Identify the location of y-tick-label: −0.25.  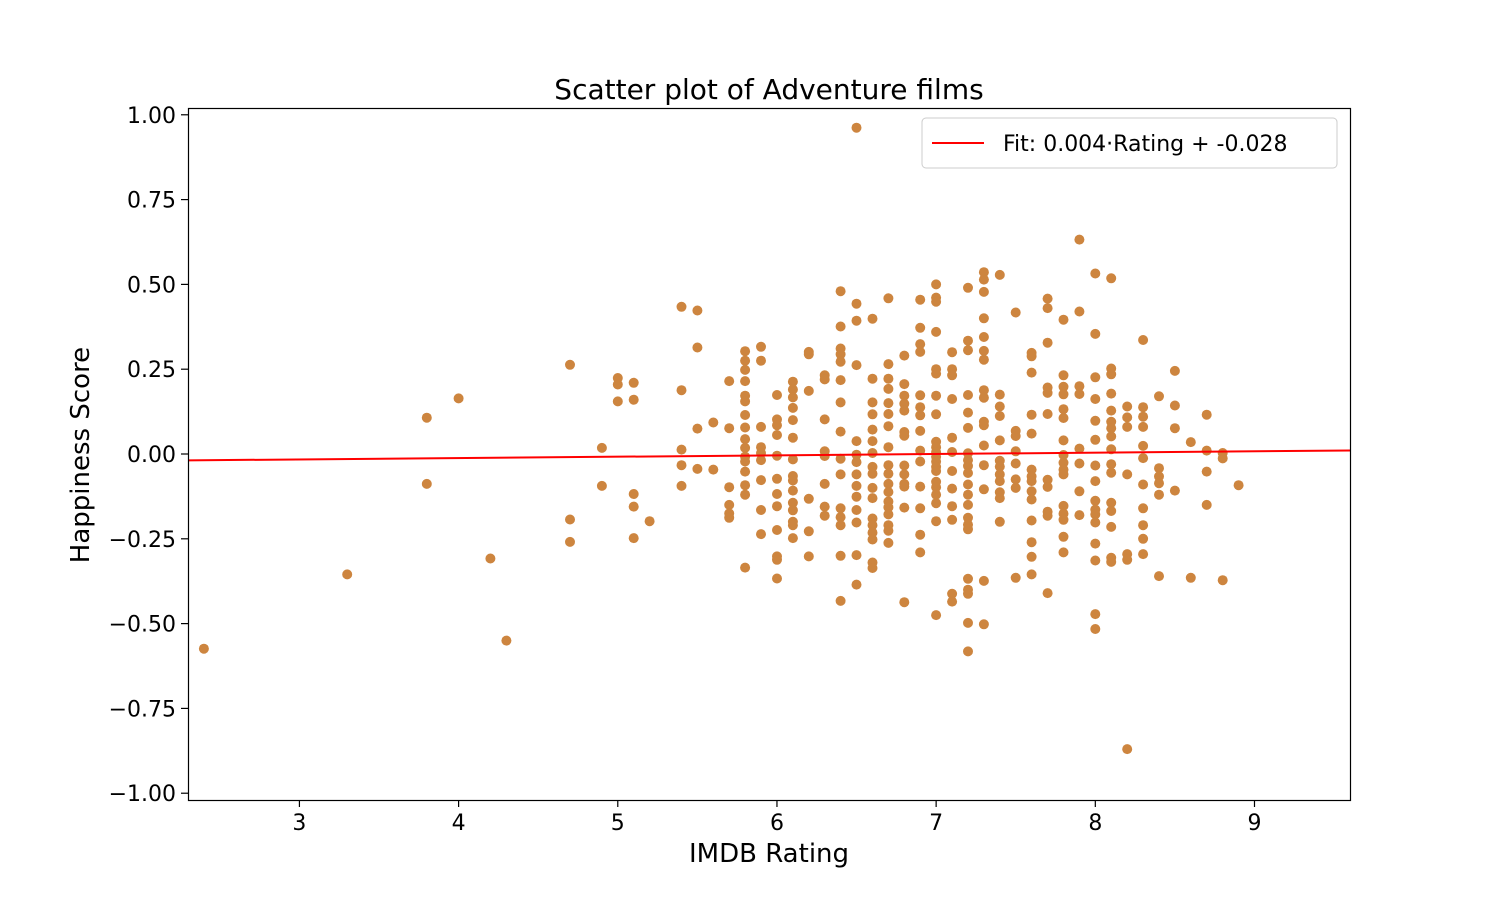
(142, 540).